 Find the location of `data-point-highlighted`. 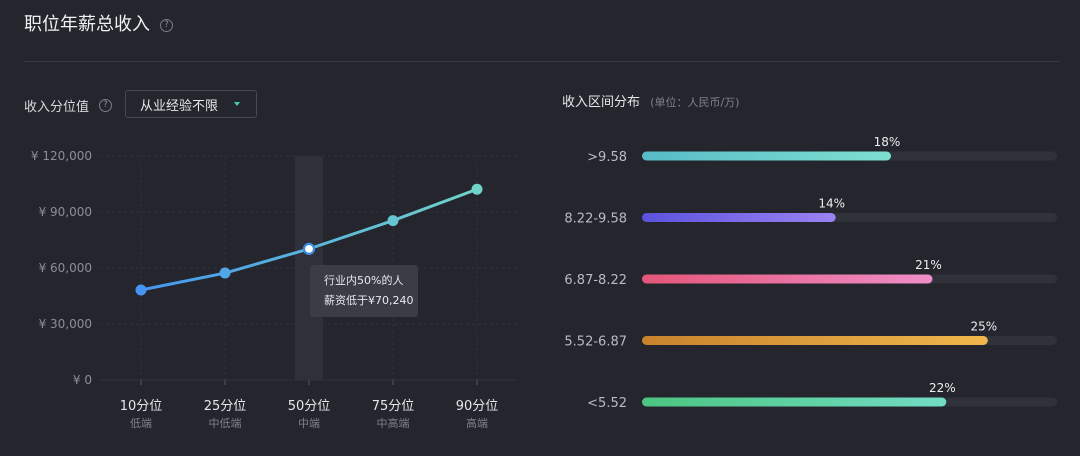

data-point-highlighted is located at coordinates (309, 248).